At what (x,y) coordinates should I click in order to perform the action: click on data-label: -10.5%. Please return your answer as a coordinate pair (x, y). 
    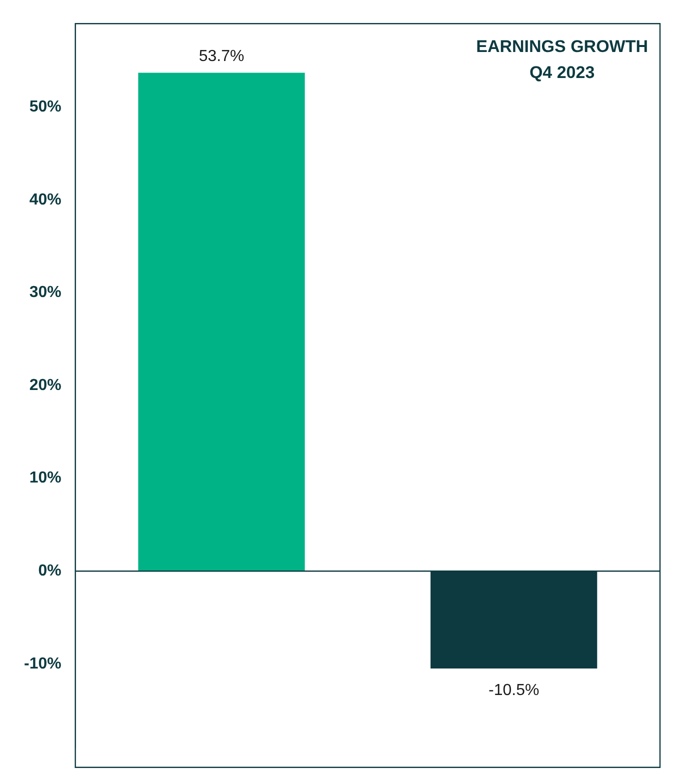
    Looking at the image, I should click on (514, 690).